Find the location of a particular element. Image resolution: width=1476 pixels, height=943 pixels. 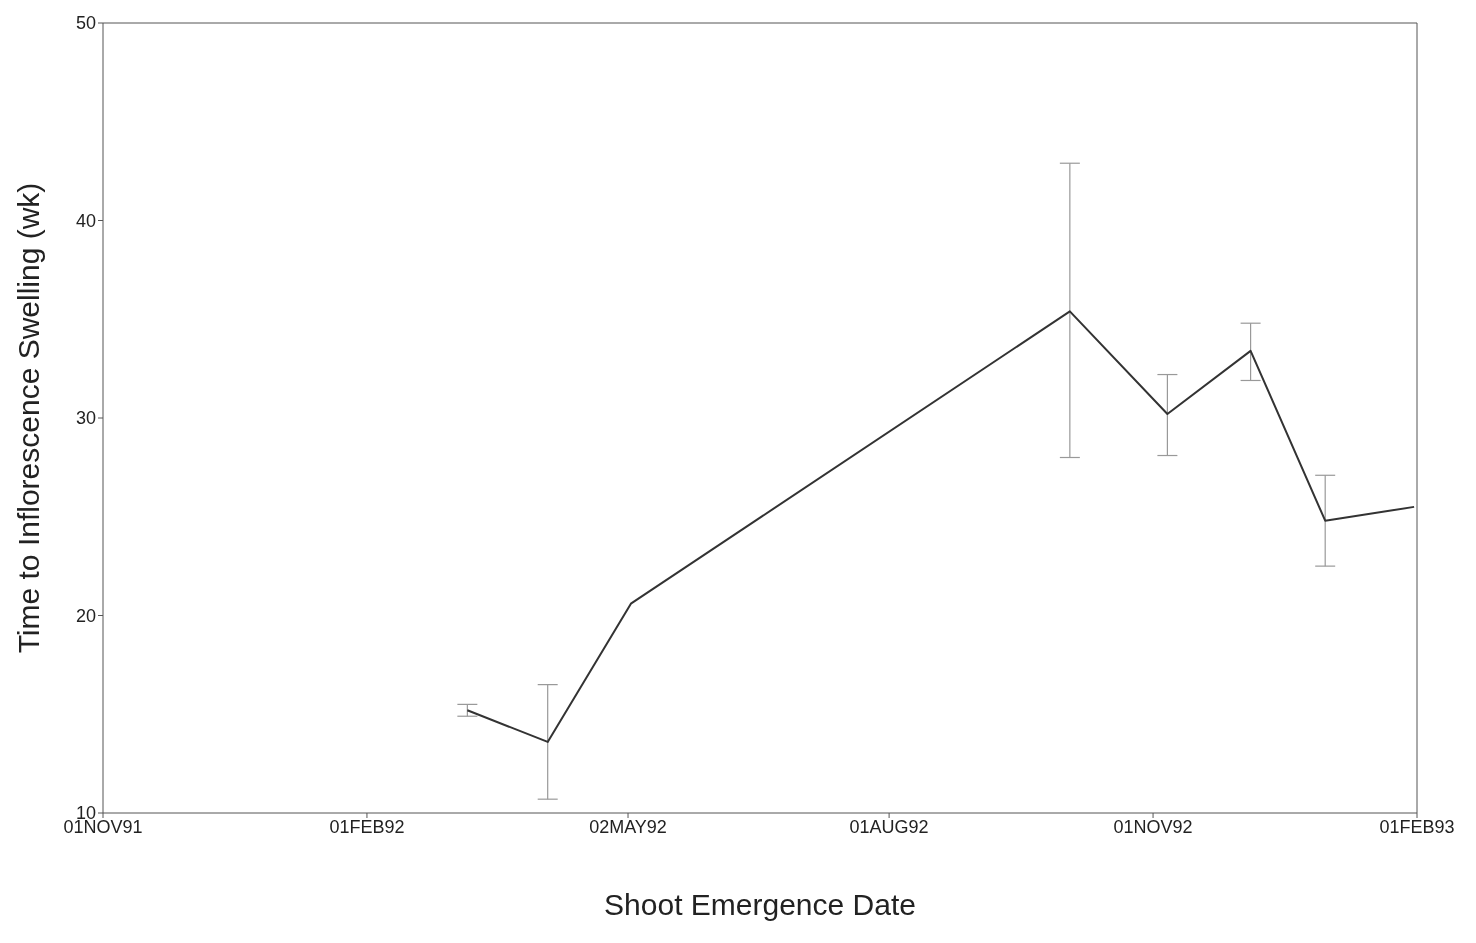

x-tick-label: 01FEB92 is located at coordinates (367, 826).